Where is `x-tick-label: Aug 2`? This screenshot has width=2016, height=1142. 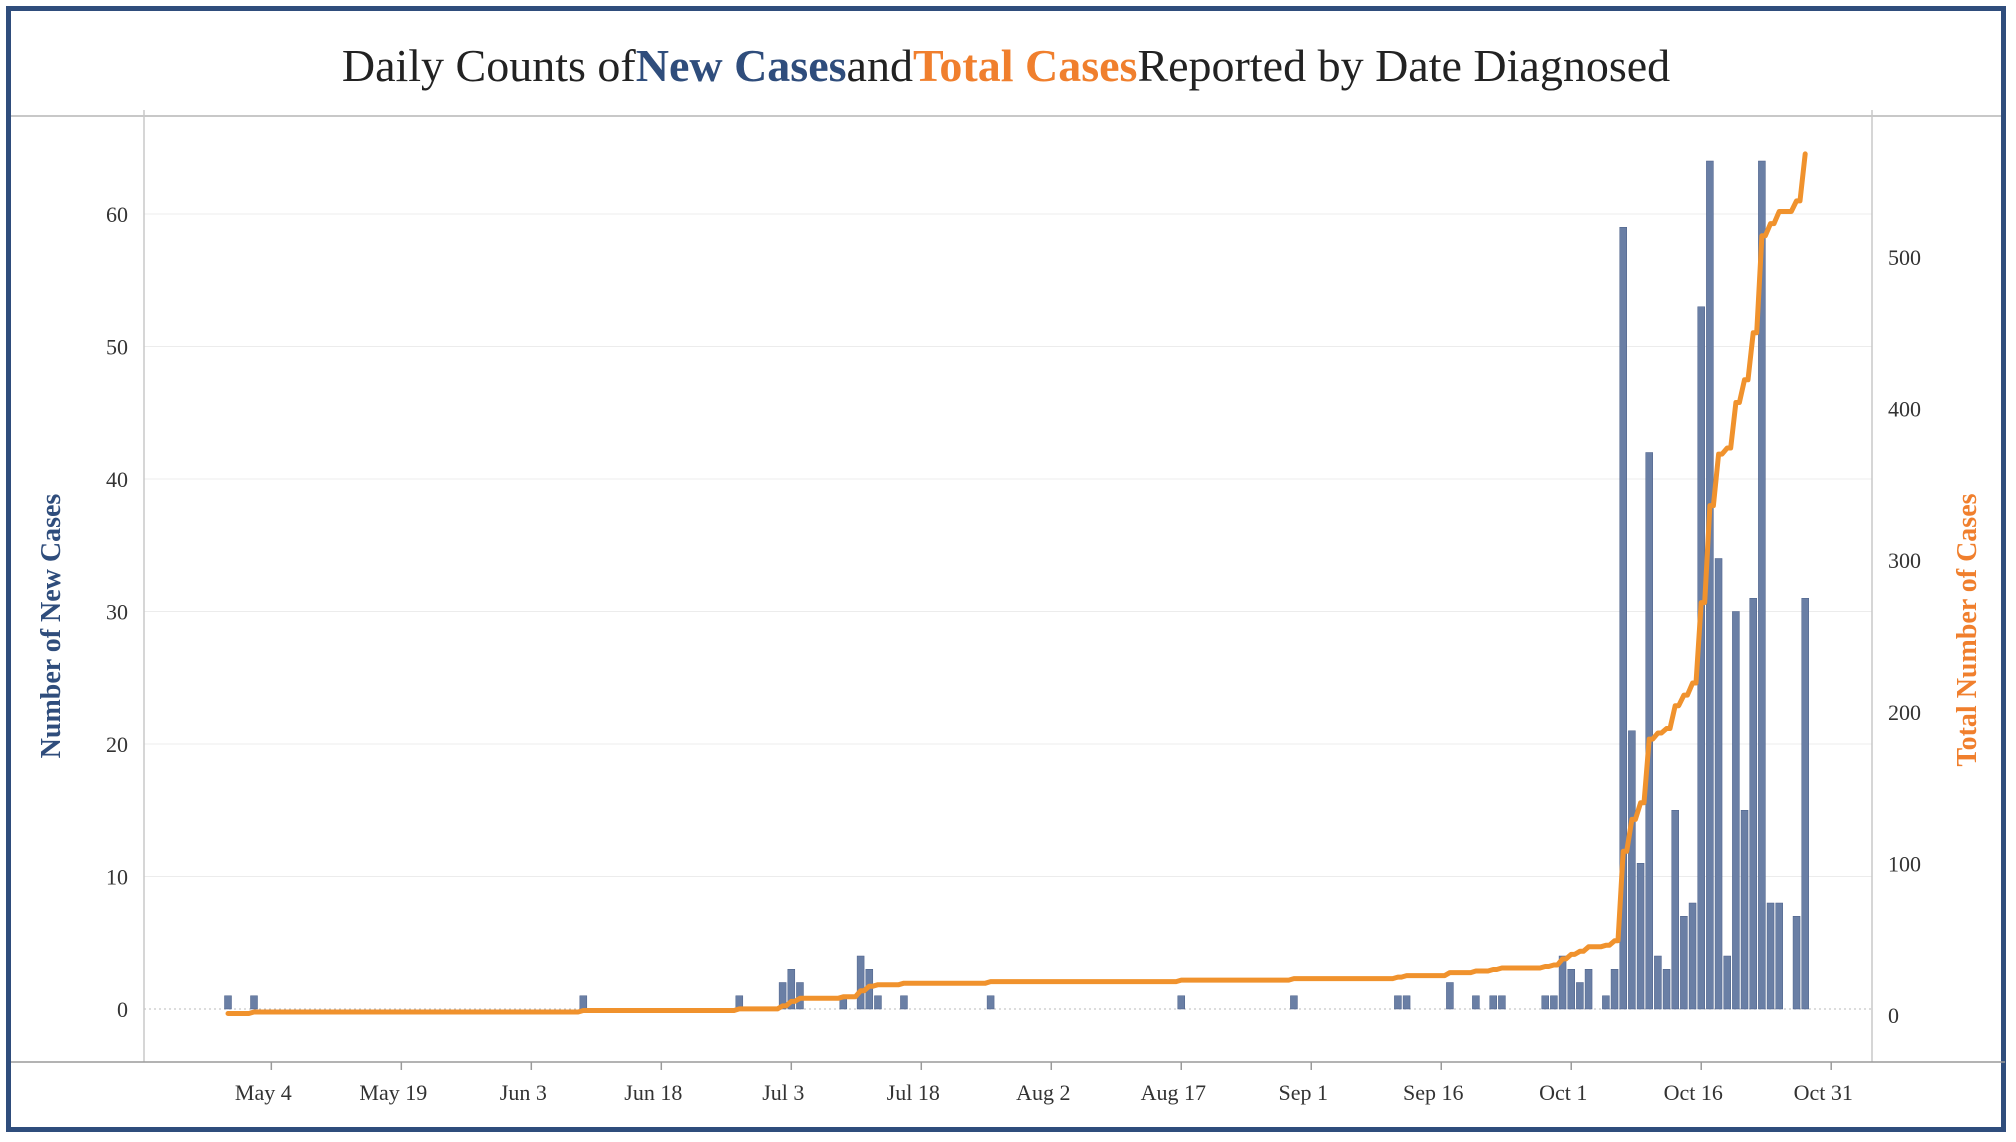
x-tick-label: Aug 2 is located at coordinates (1043, 1092).